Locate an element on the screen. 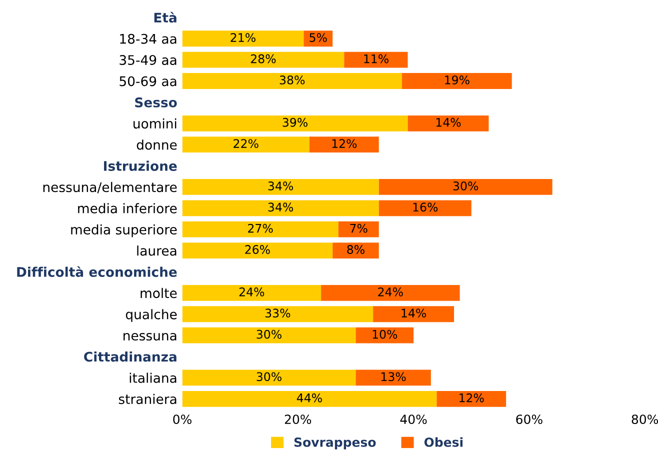 The width and height of the screenshot is (658, 455). y-tick-label: Sesso is located at coordinates (156, 102).